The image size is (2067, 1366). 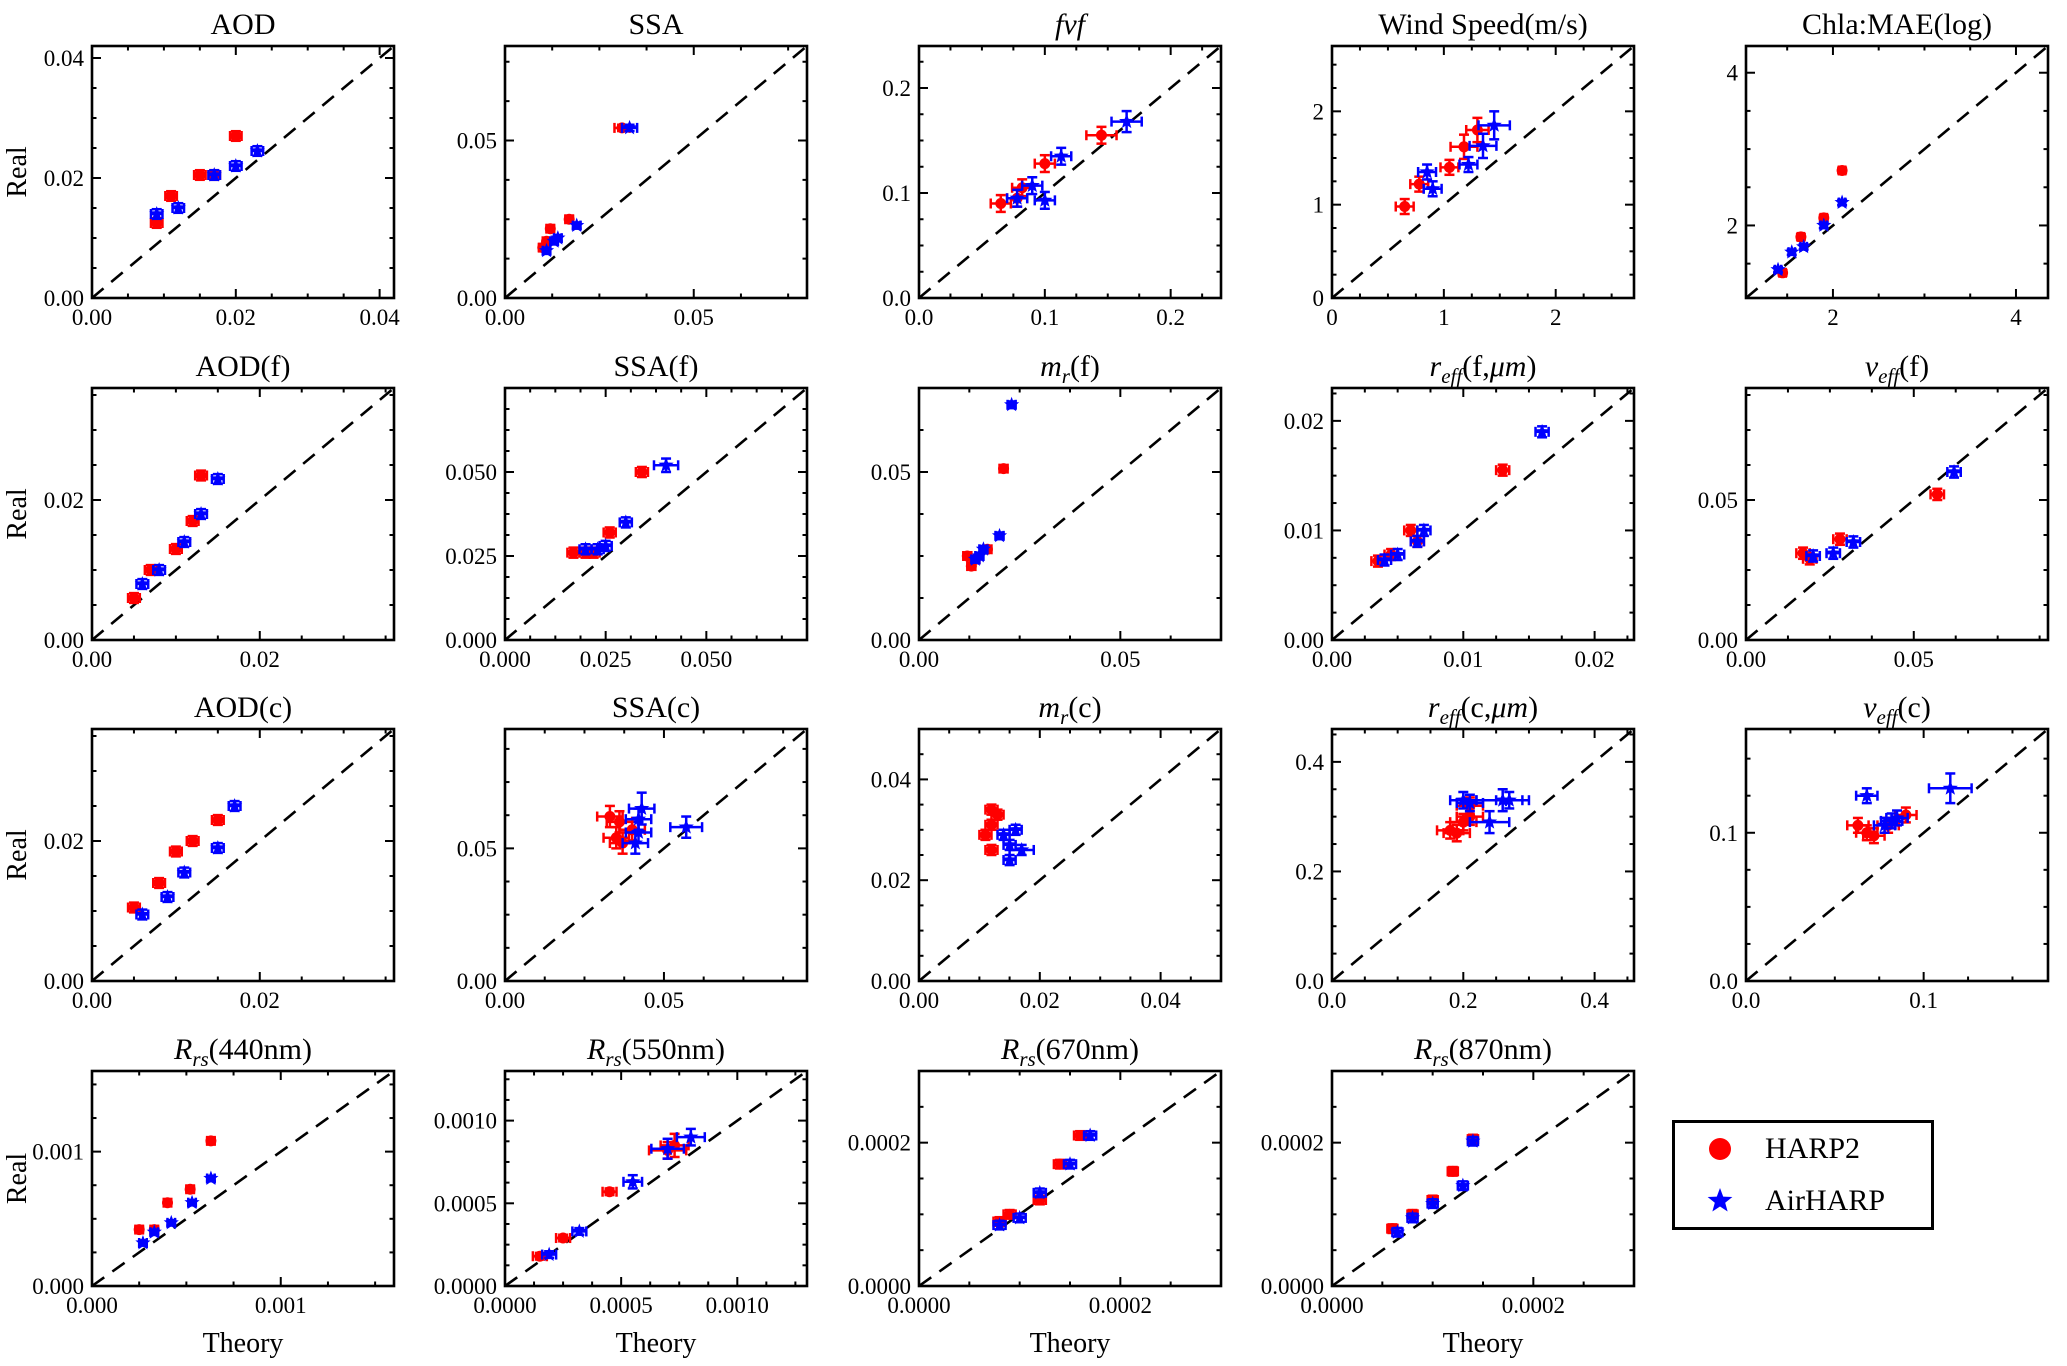 I want to click on subplot-SSA(c): 0.00 0.00 0.05 0.05 SSA(c), so click(x=620, y=856).